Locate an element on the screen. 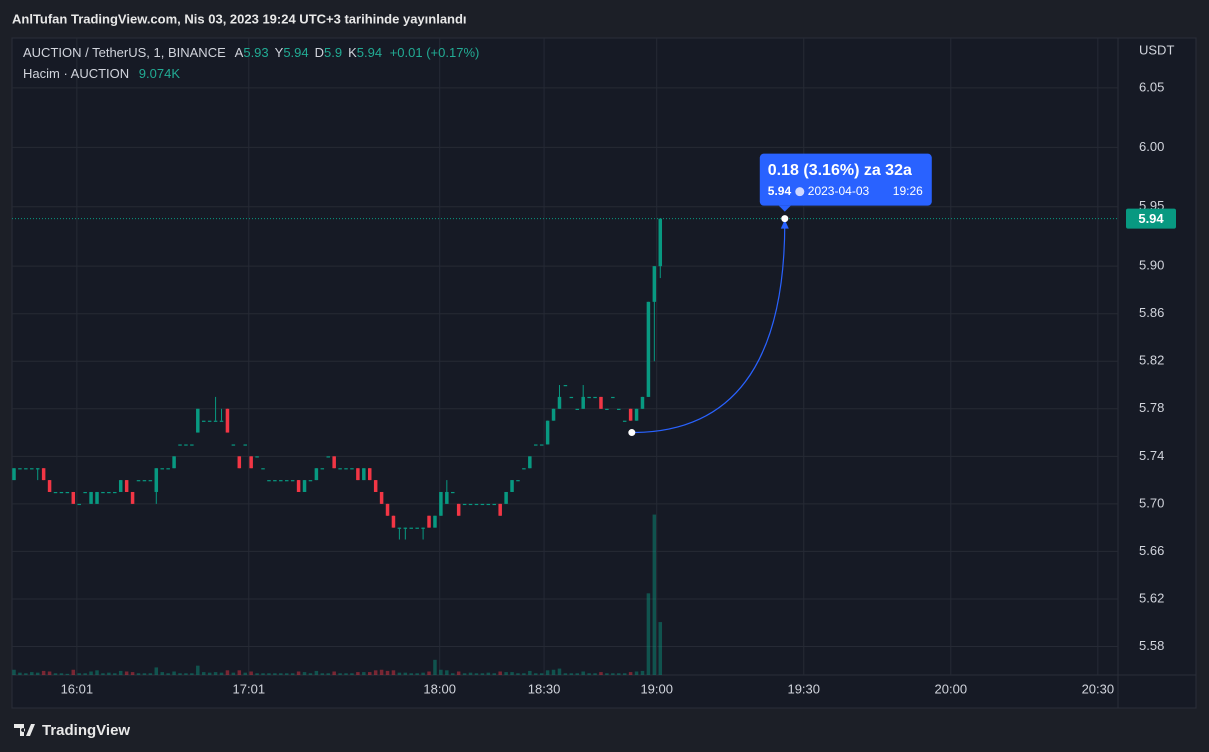 This screenshot has width=1209, height=752. footer-text: TradingView is located at coordinates (86, 730).